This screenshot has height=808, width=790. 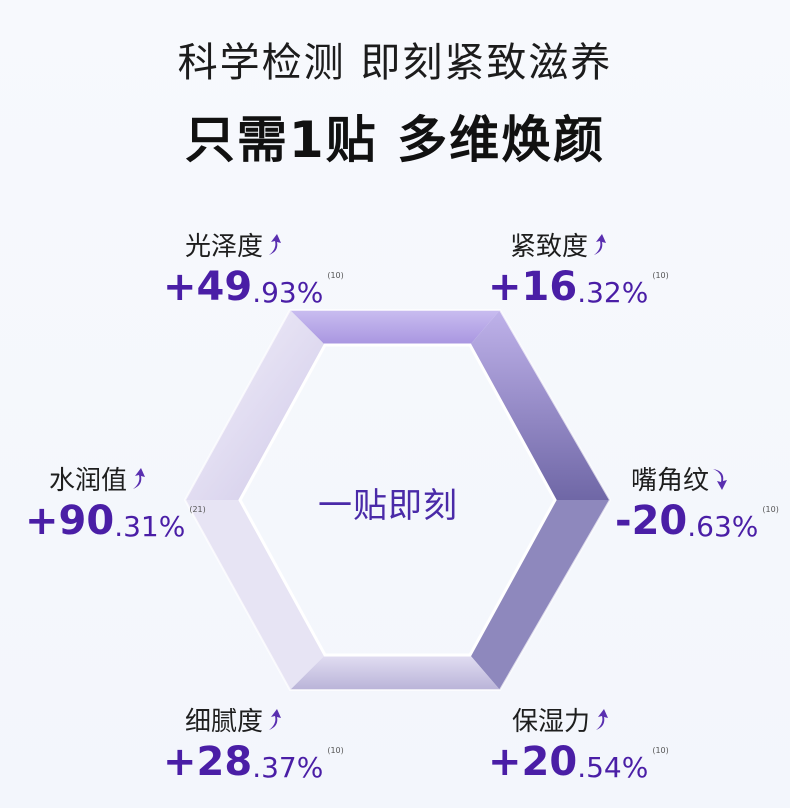 I want to click on stat-label: 光泽度, so click(x=224, y=247).